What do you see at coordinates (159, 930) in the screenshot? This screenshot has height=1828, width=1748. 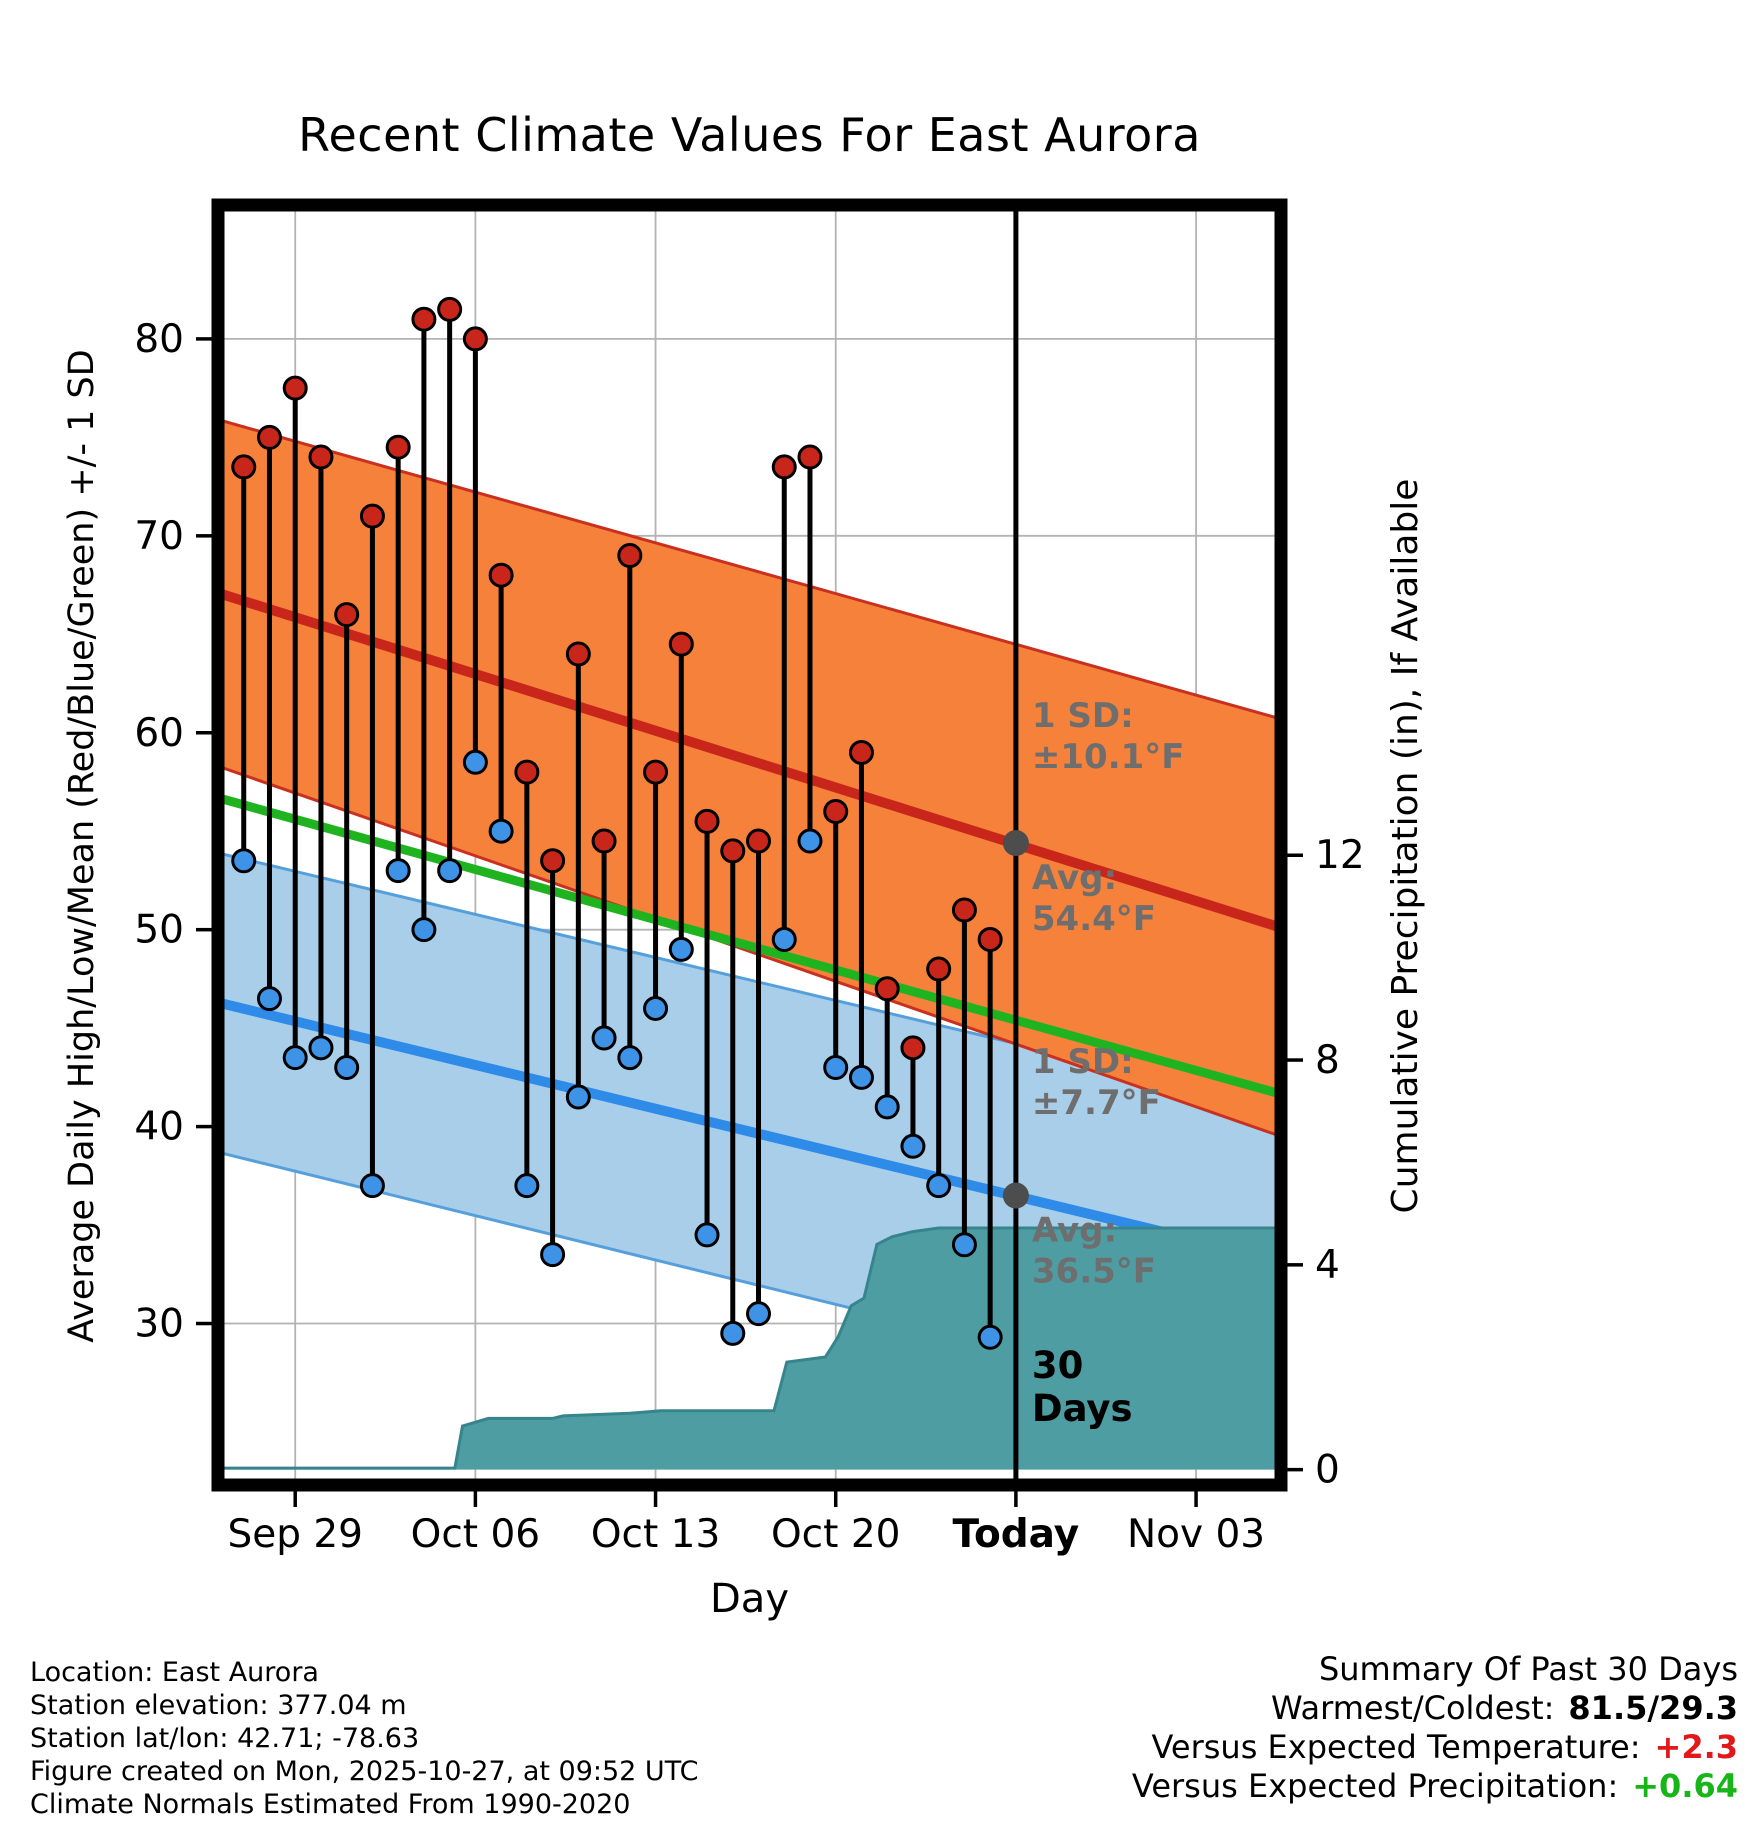 I see `y-left-tick-label: 50` at bounding box center [159, 930].